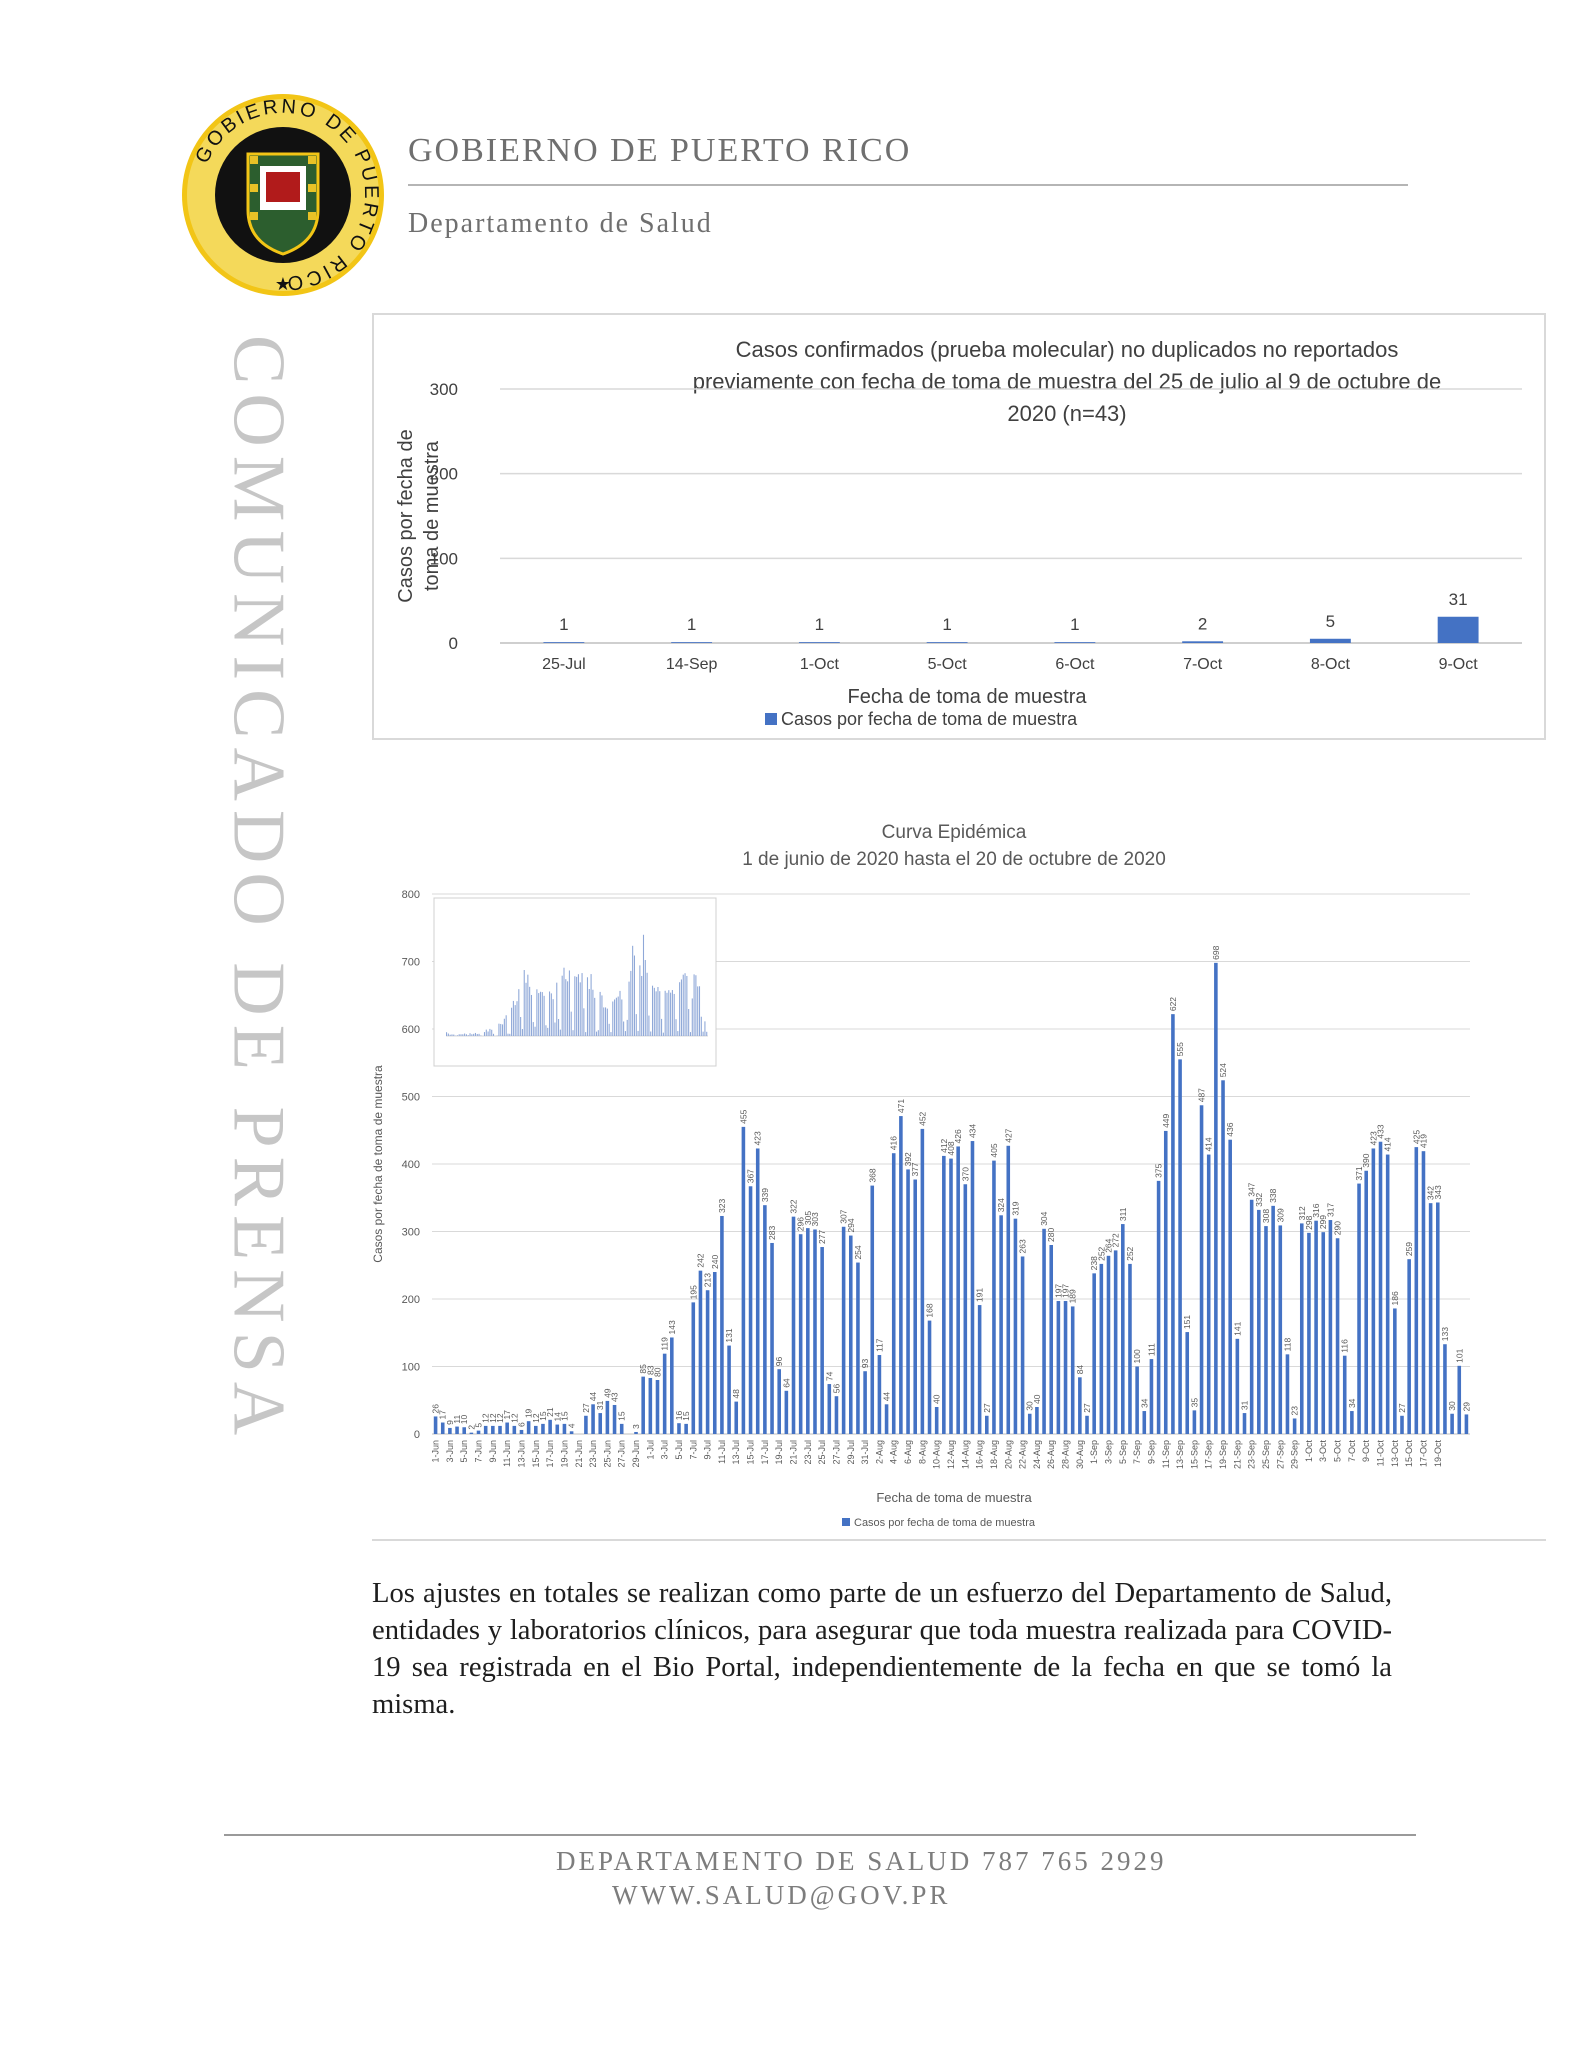 Image resolution: width=1583 pixels, height=2048 pixels. Describe the element at coordinates (779, 1452) in the screenshot. I see `chart2-x-tick-label: 19-Jul` at that location.